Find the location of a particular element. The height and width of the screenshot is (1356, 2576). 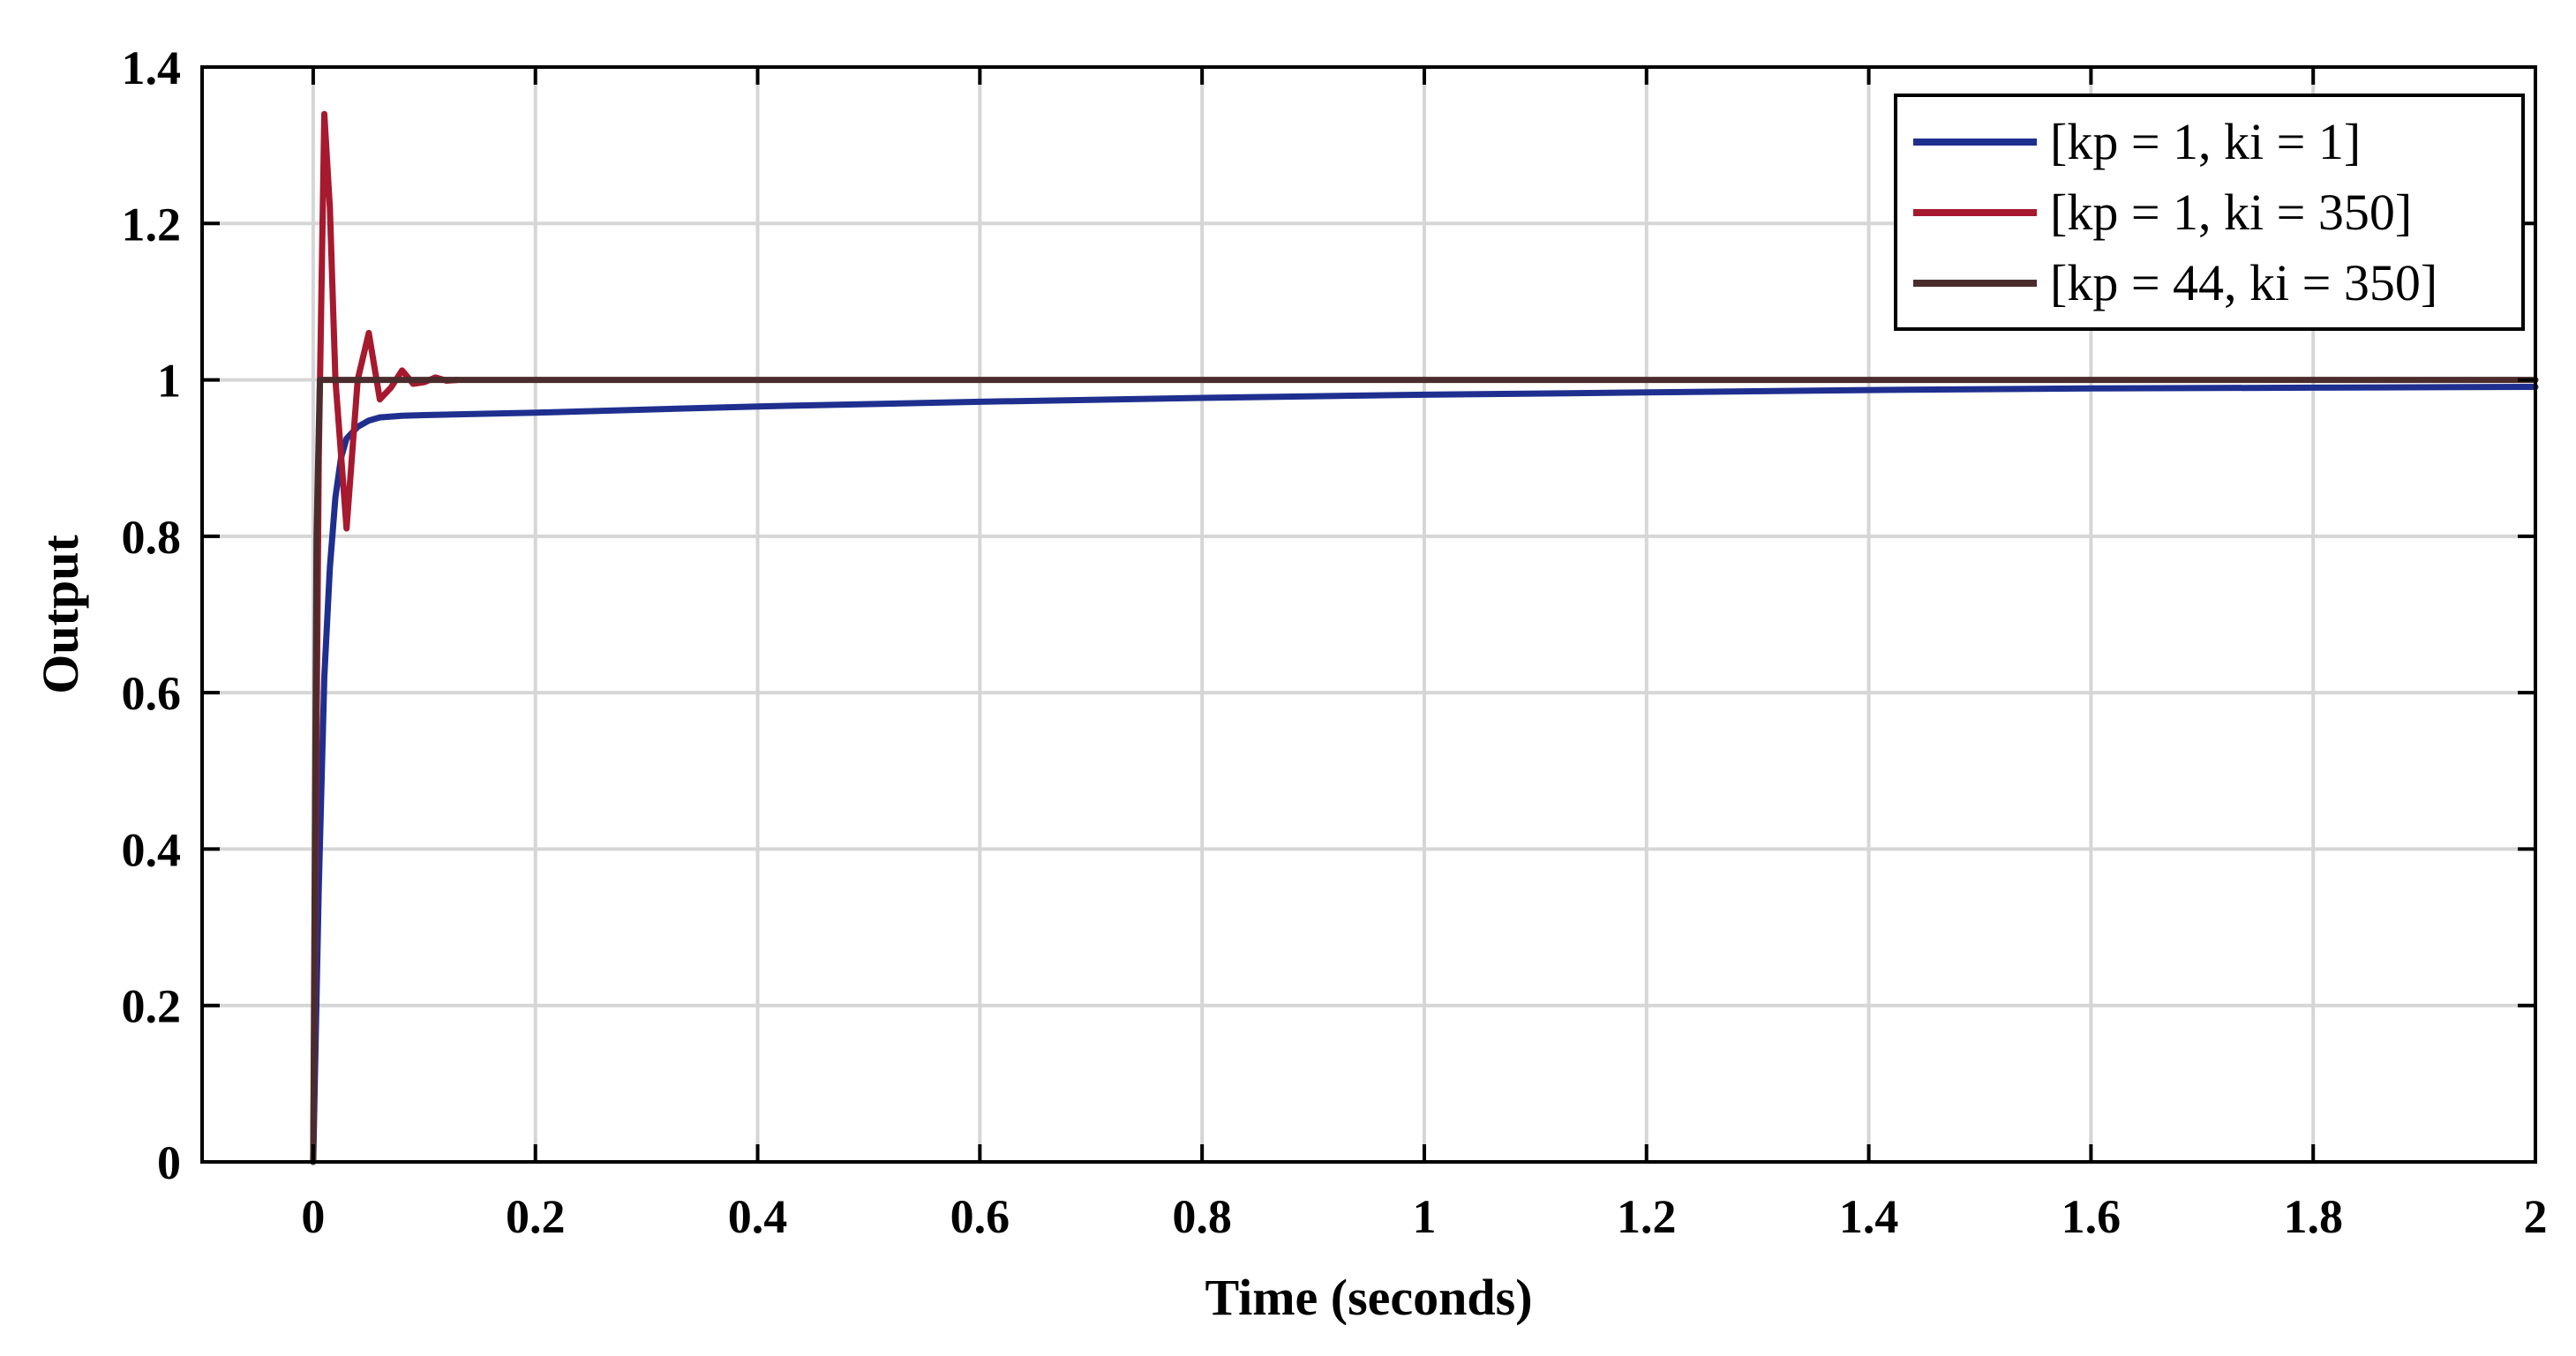

y-tick-label: 0.4 is located at coordinates (152, 849).